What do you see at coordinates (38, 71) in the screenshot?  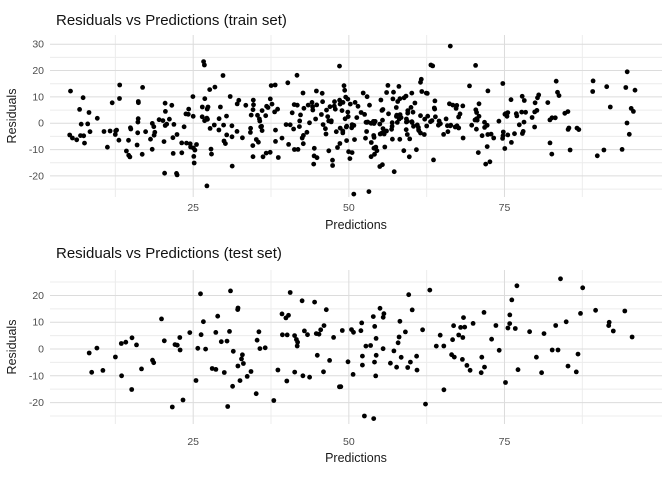 I see `y-tick-label: 20` at bounding box center [38, 71].